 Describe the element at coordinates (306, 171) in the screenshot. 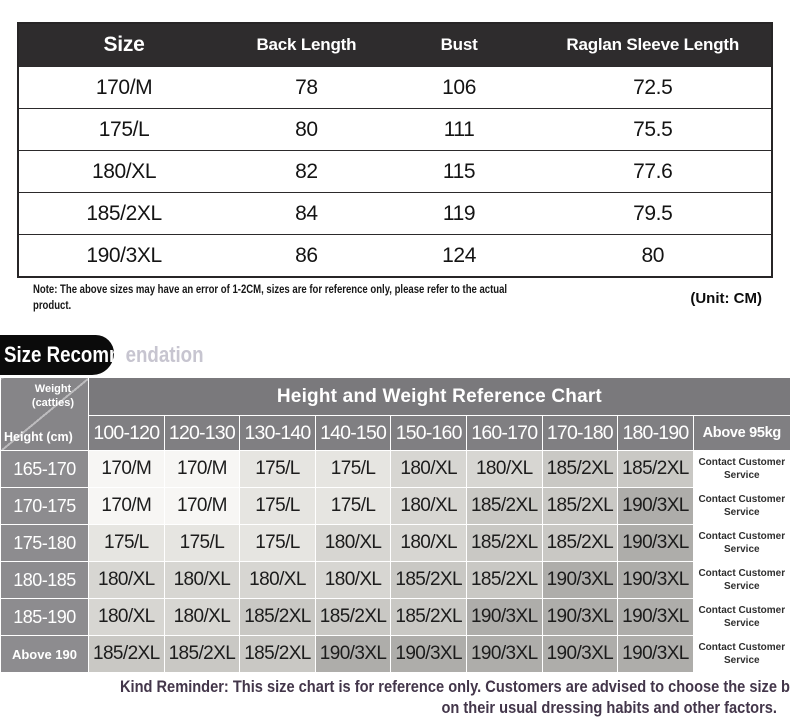

I see `back-length-value: 82` at that location.